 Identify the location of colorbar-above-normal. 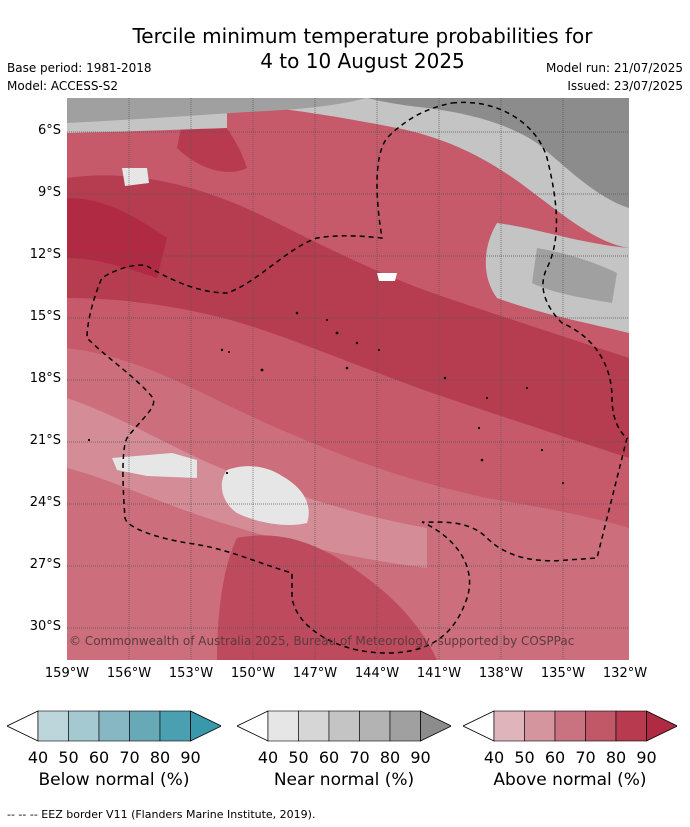
(570, 726).